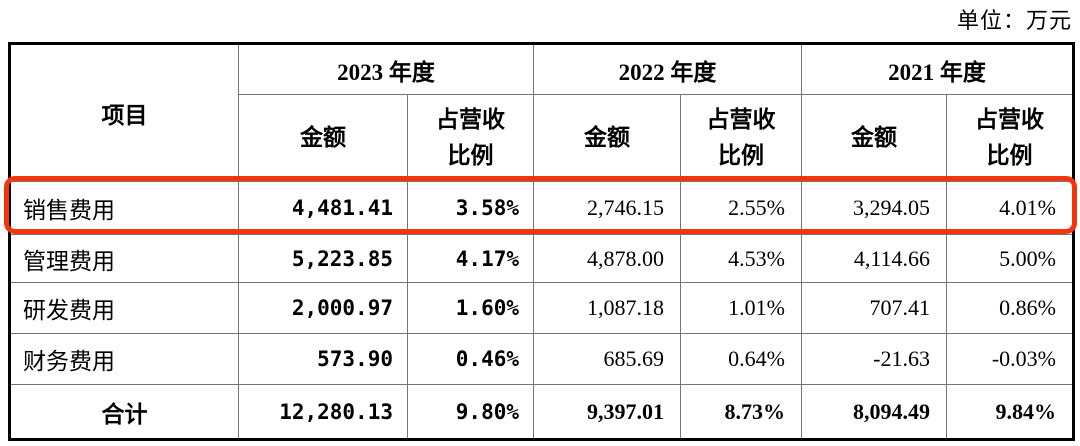 The width and height of the screenshot is (1080, 446). Describe the element at coordinates (1010, 208) in the screenshot. I see `ratio-cell-2021: 4.01%` at that location.